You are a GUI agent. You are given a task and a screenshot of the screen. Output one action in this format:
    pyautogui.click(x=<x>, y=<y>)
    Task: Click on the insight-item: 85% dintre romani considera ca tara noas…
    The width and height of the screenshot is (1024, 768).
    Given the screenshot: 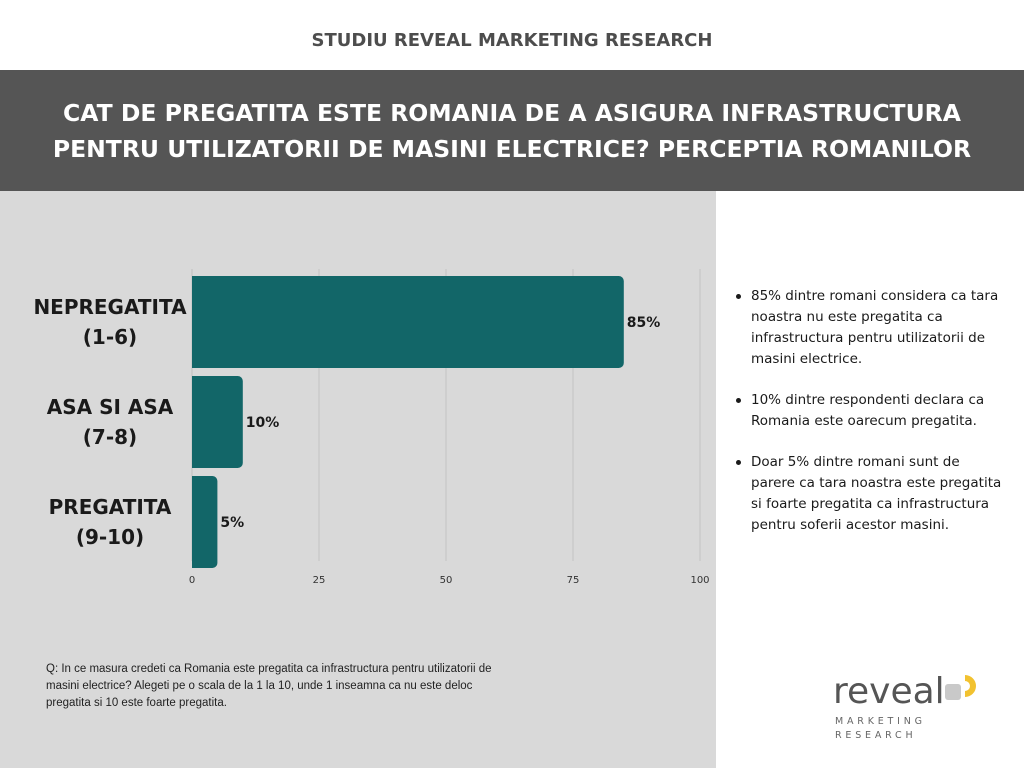 What is the action you would take?
    pyautogui.click(x=871, y=328)
    